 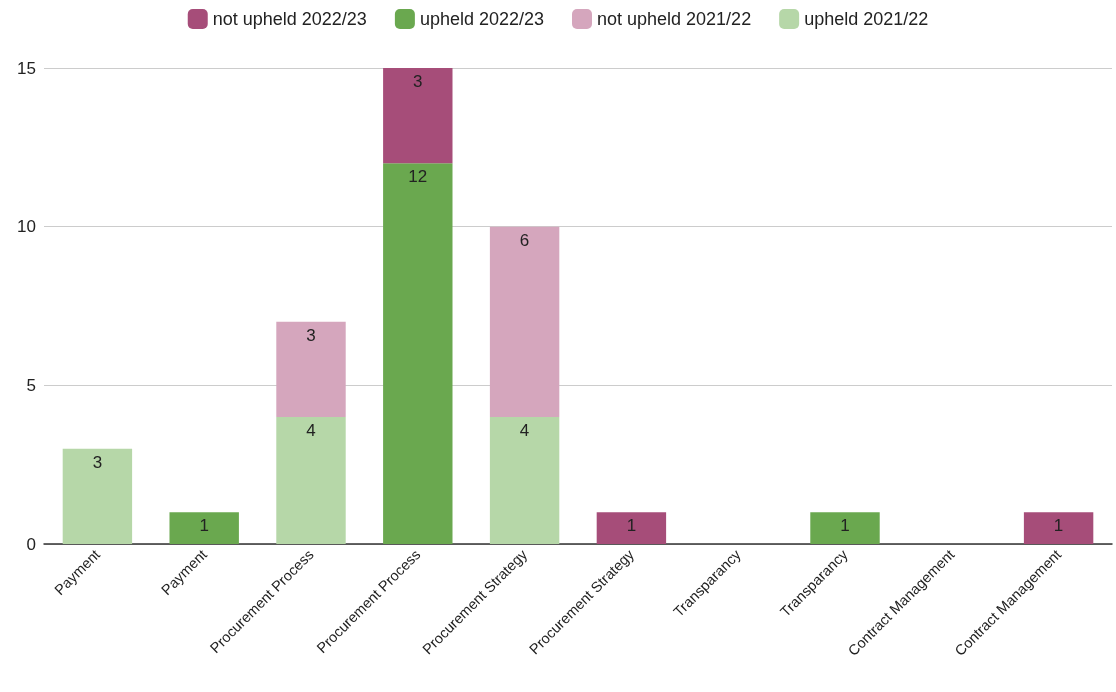 What do you see at coordinates (482, 19) in the screenshot?
I see `legend-label: upheld 2022/23` at bounding box center [482, 19].